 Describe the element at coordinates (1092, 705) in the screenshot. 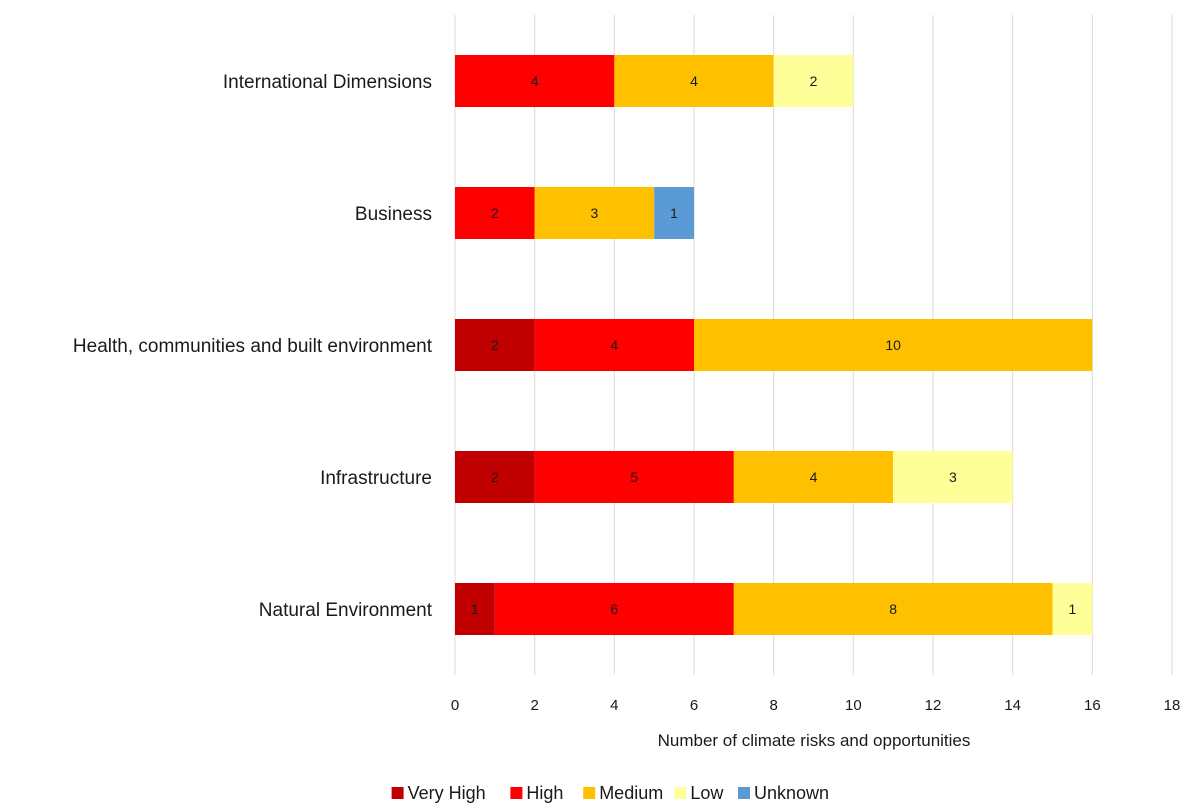

I see `x-tick-label: 16` at that location.